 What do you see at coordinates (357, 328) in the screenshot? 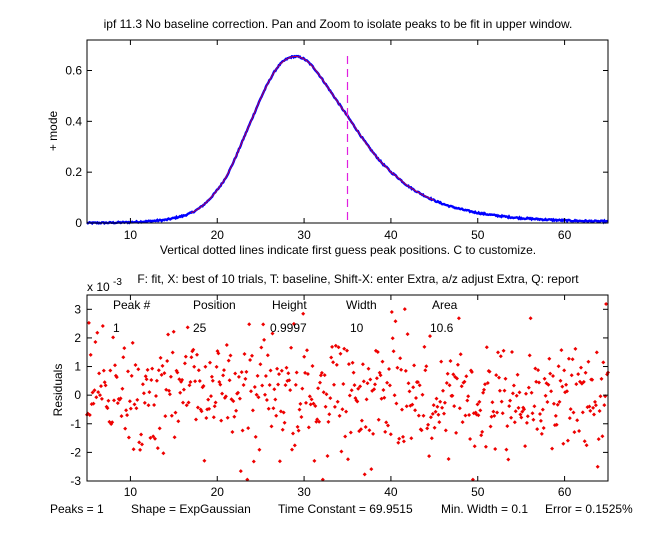
I see `results-cell-width: 10` at bounding box center [357, 328].